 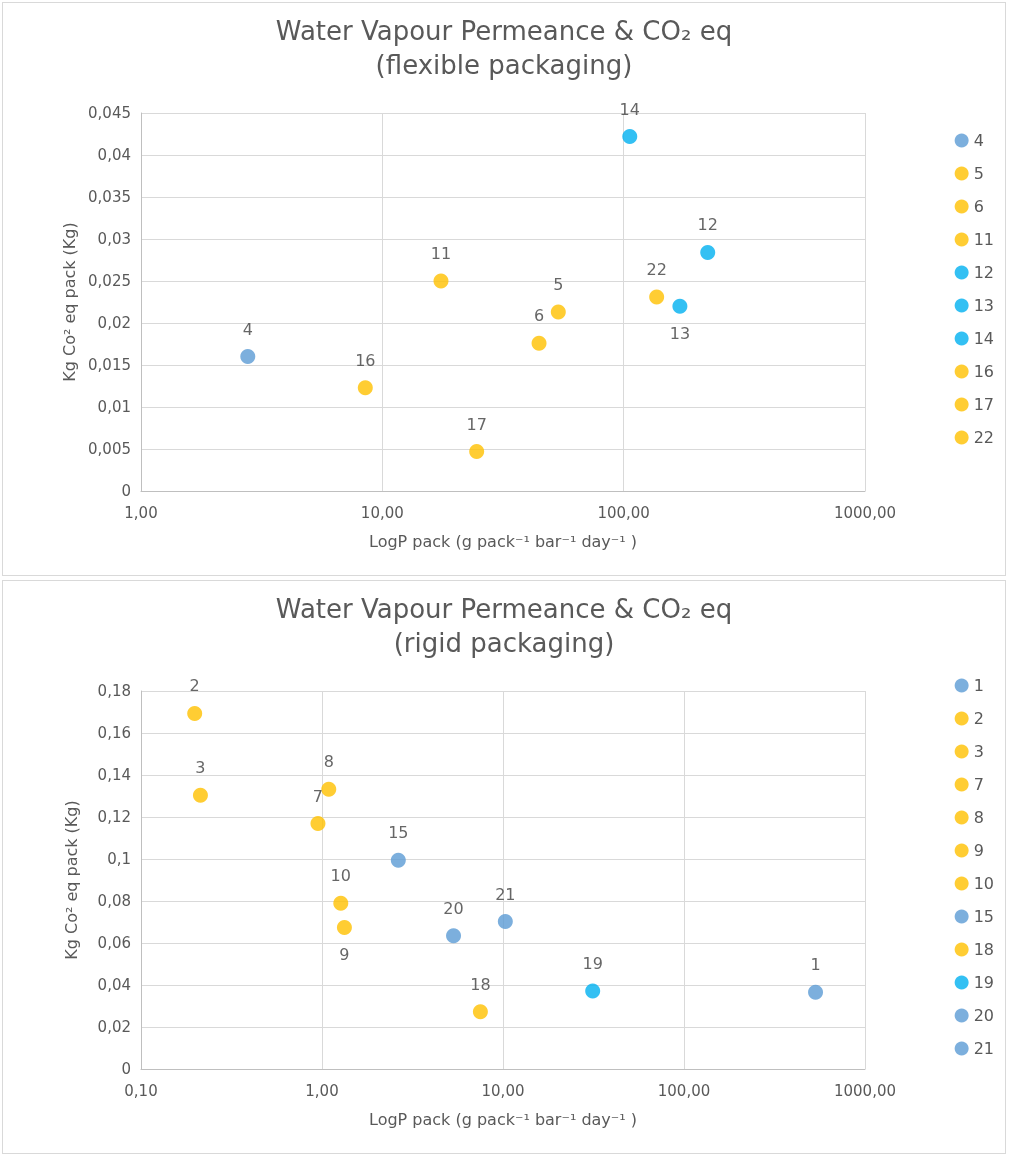 I want to click on legend-label: 7, so click(x=978, y=784).